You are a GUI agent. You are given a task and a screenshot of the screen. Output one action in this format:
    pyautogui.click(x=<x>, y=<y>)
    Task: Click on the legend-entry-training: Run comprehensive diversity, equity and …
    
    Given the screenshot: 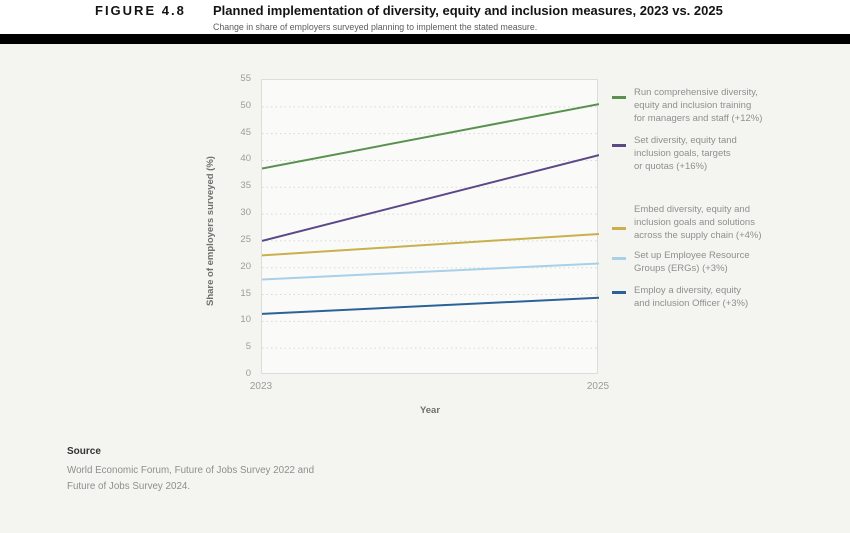 What is the action you would take?
    pyautogui.click(x=687, y=105)
    